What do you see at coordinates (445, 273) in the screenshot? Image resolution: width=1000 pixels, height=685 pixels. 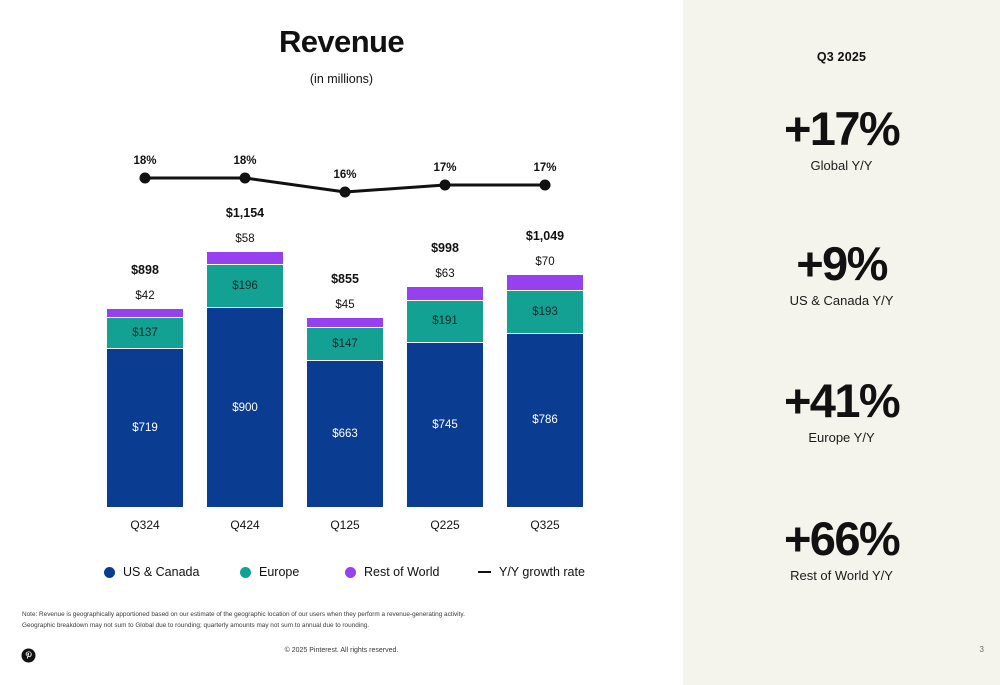 I see `bar-segment-label: $63` at bounding box center [445, 273].